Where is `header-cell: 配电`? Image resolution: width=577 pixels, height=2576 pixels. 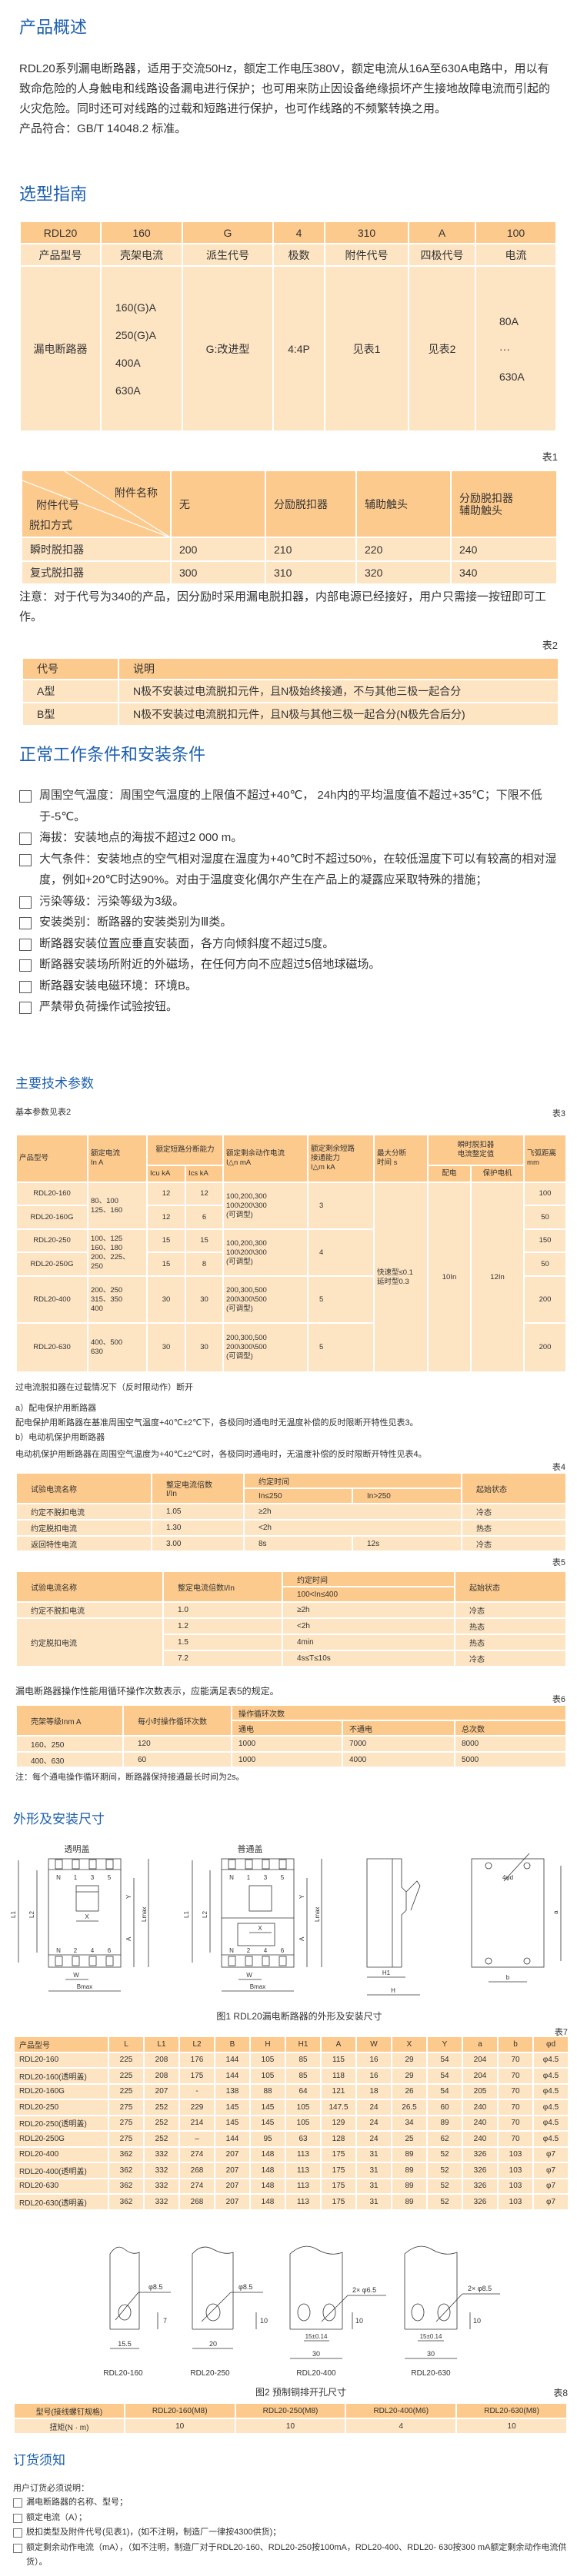 header-cell: 配电 is located at coordinates (449, 1174).